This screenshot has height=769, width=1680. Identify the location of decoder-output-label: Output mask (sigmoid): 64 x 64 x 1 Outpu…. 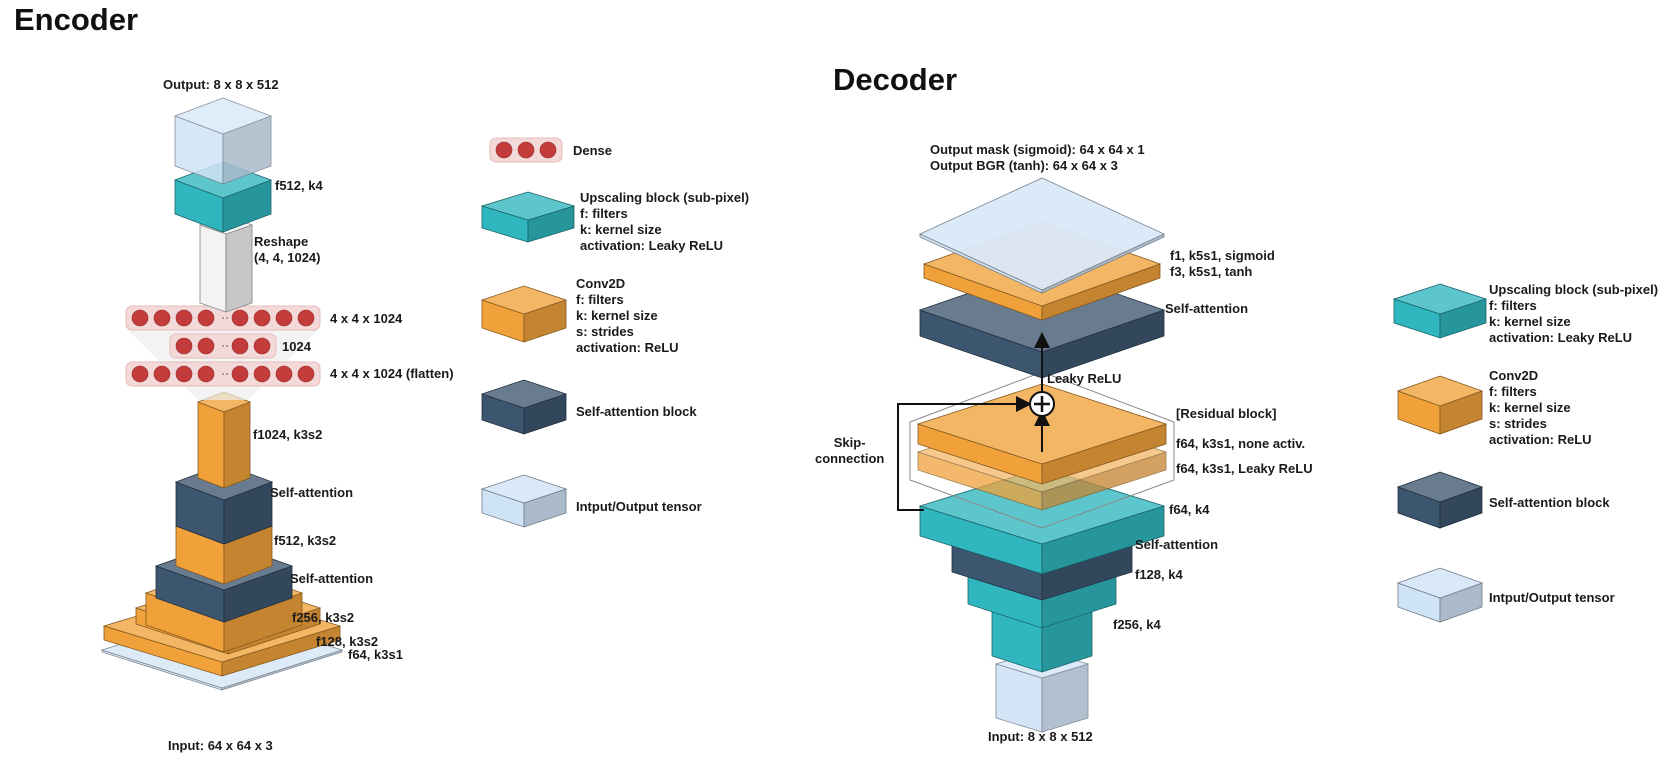
(1037, 157).